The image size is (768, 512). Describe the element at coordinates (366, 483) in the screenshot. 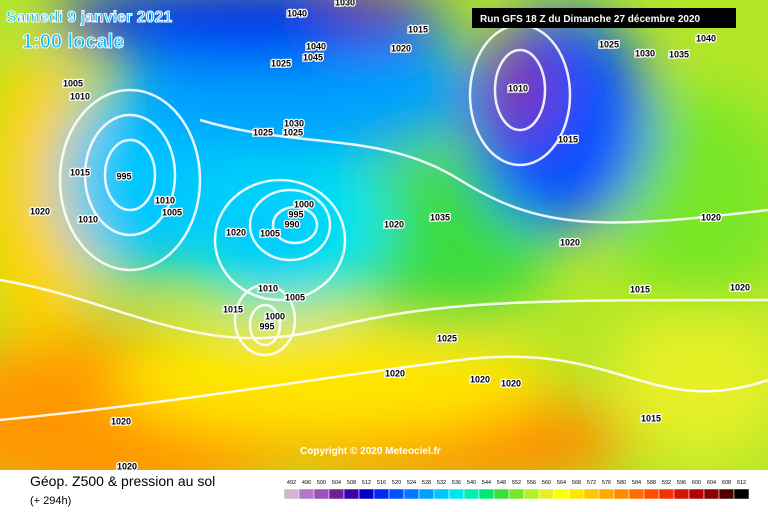

I see `legend-value: 512` at that location.